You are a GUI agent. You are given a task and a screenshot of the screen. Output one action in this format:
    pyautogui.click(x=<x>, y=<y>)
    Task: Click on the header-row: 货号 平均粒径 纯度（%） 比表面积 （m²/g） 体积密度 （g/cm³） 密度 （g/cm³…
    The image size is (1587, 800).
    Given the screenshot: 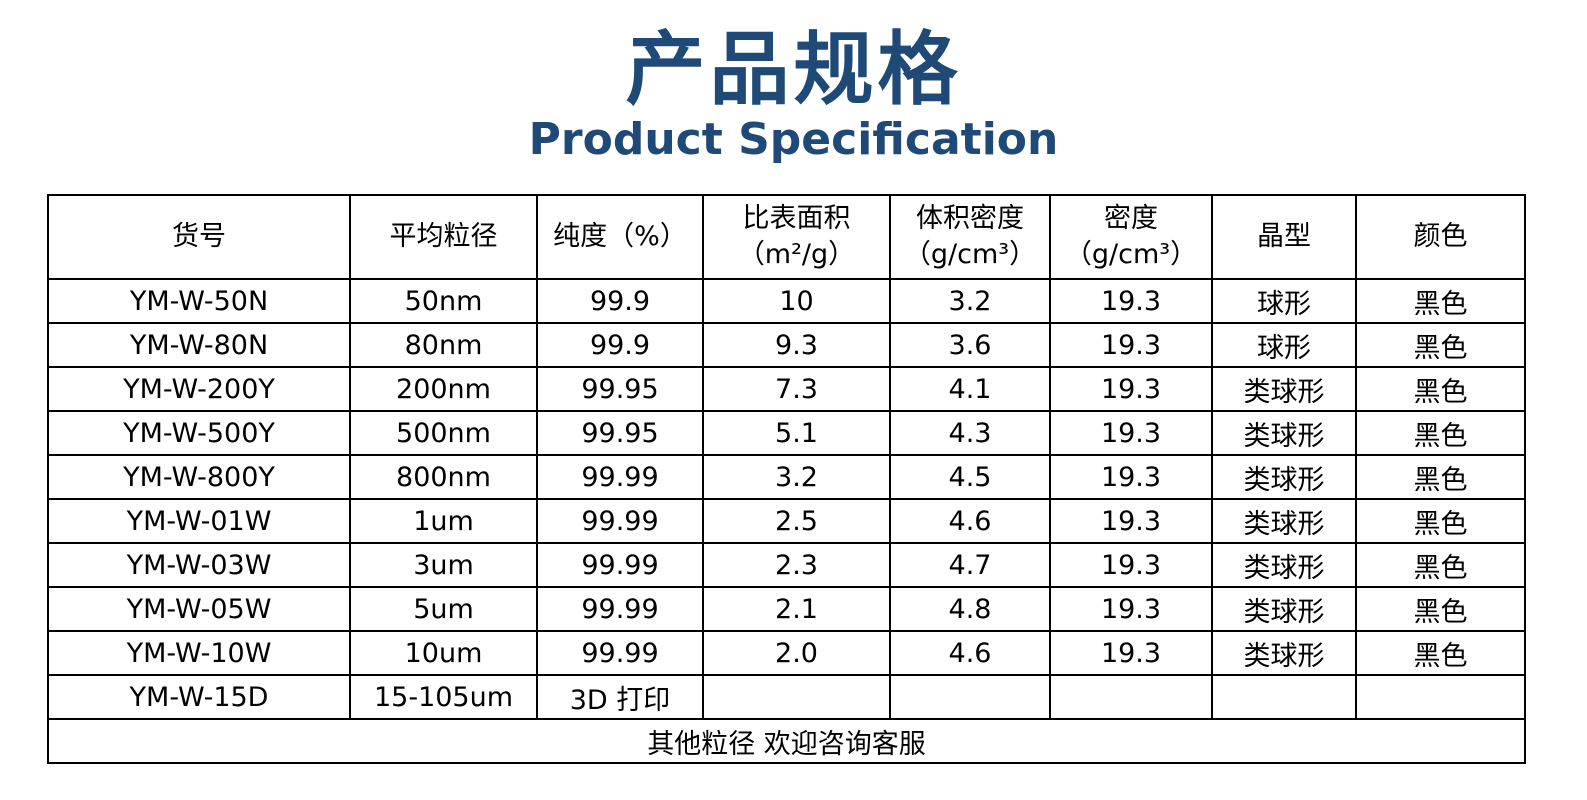 What is the action you would take?
    pyautogui.click(x=786, y=237)
    